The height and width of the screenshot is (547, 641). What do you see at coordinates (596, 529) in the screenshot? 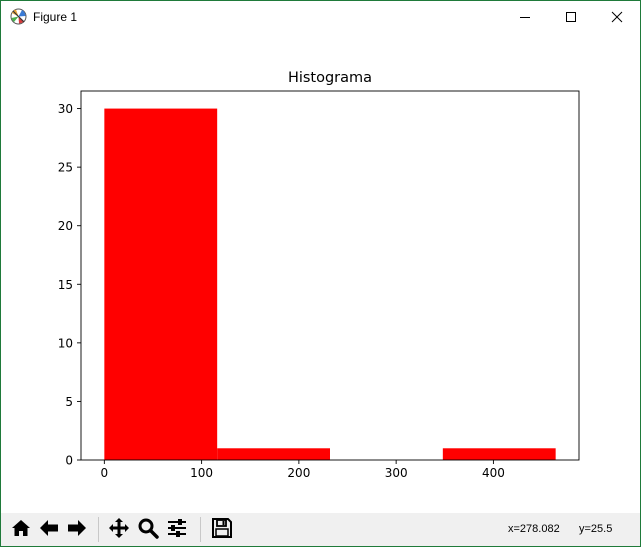
I see `cursor-y-readout: y=25.5` at bounding box center [596, 529].